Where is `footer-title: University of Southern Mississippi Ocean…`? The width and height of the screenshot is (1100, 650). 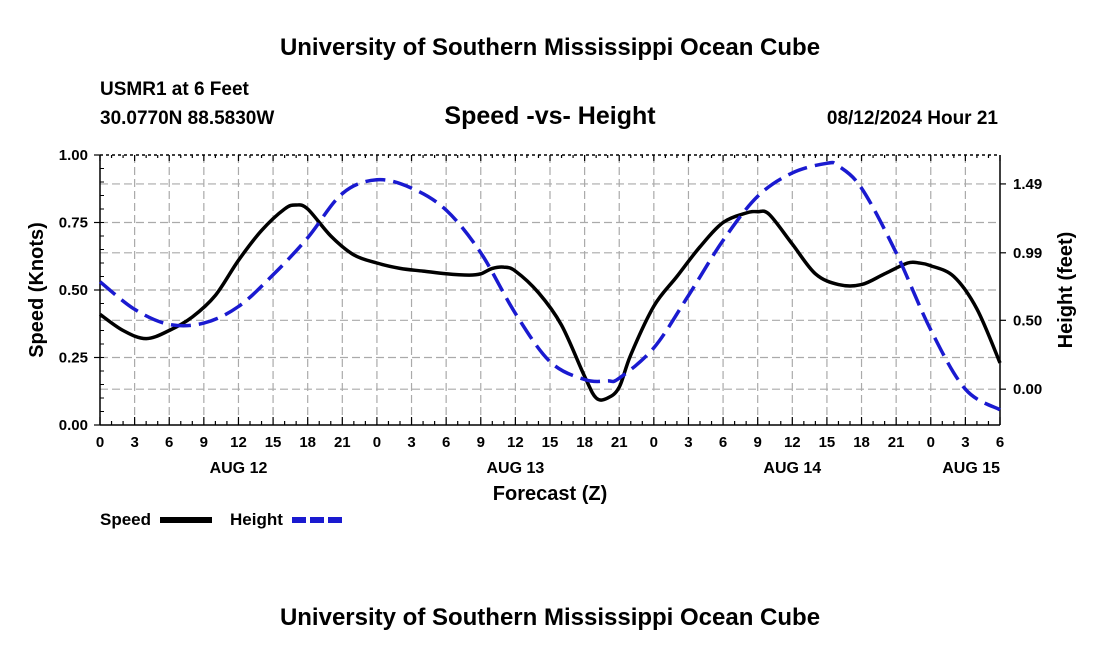 footer-title: University of Southern Mississippi Ocean… is located at coordinates (550, 617).